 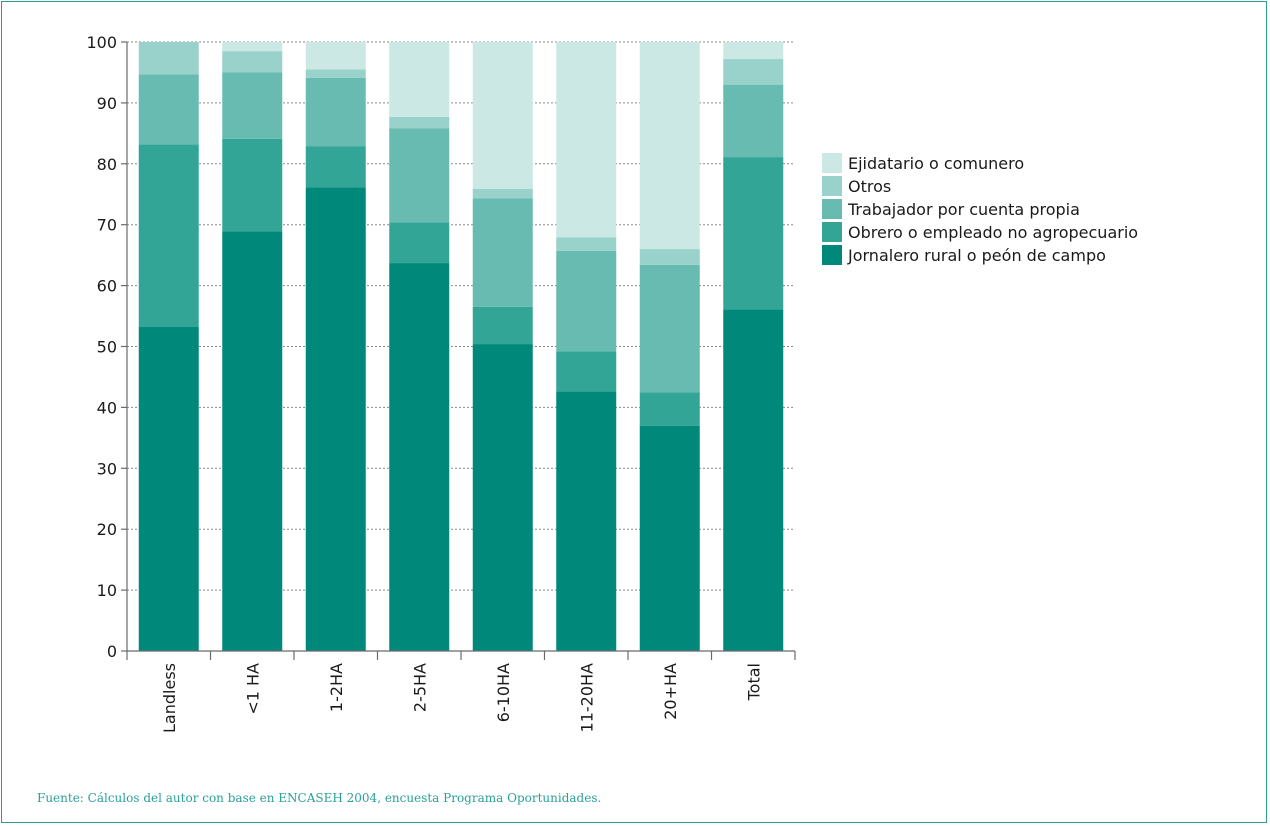 What do you see at coordinates (112, 651) in the screenshot?
I see `y-tick-label: 0` at bounding box center [112, 651].